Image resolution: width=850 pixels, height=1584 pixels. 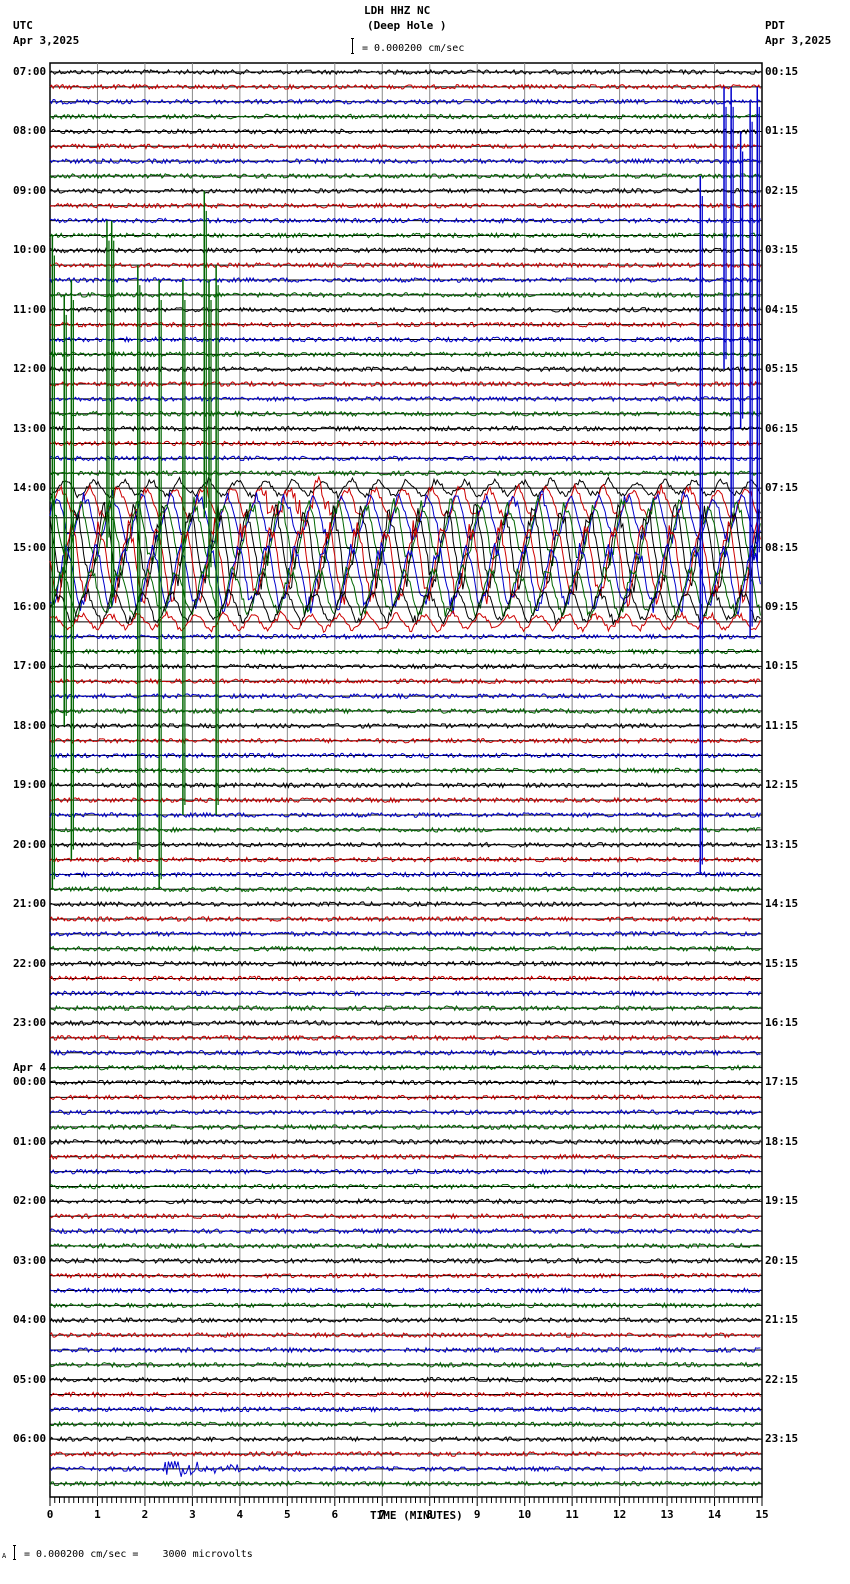 What do you see at coordinates (782, 1023) in the screenshot?
I see `pdt-hour-label: 16:15` at bounding box center [782, 1023].